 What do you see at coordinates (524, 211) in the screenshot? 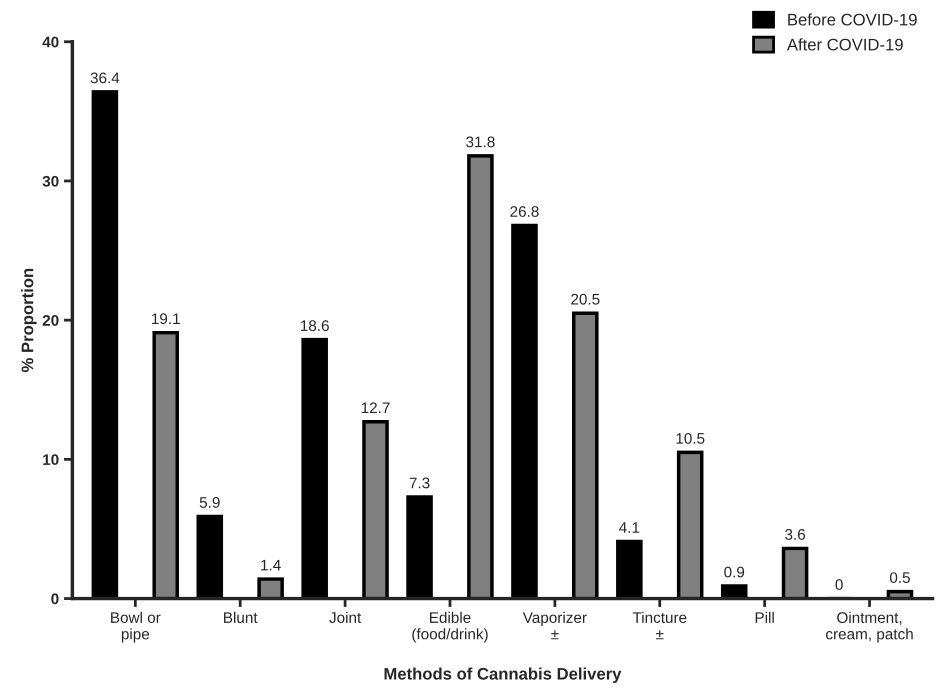
I see `data-label: 26.8` at bounding box center [524, 211].